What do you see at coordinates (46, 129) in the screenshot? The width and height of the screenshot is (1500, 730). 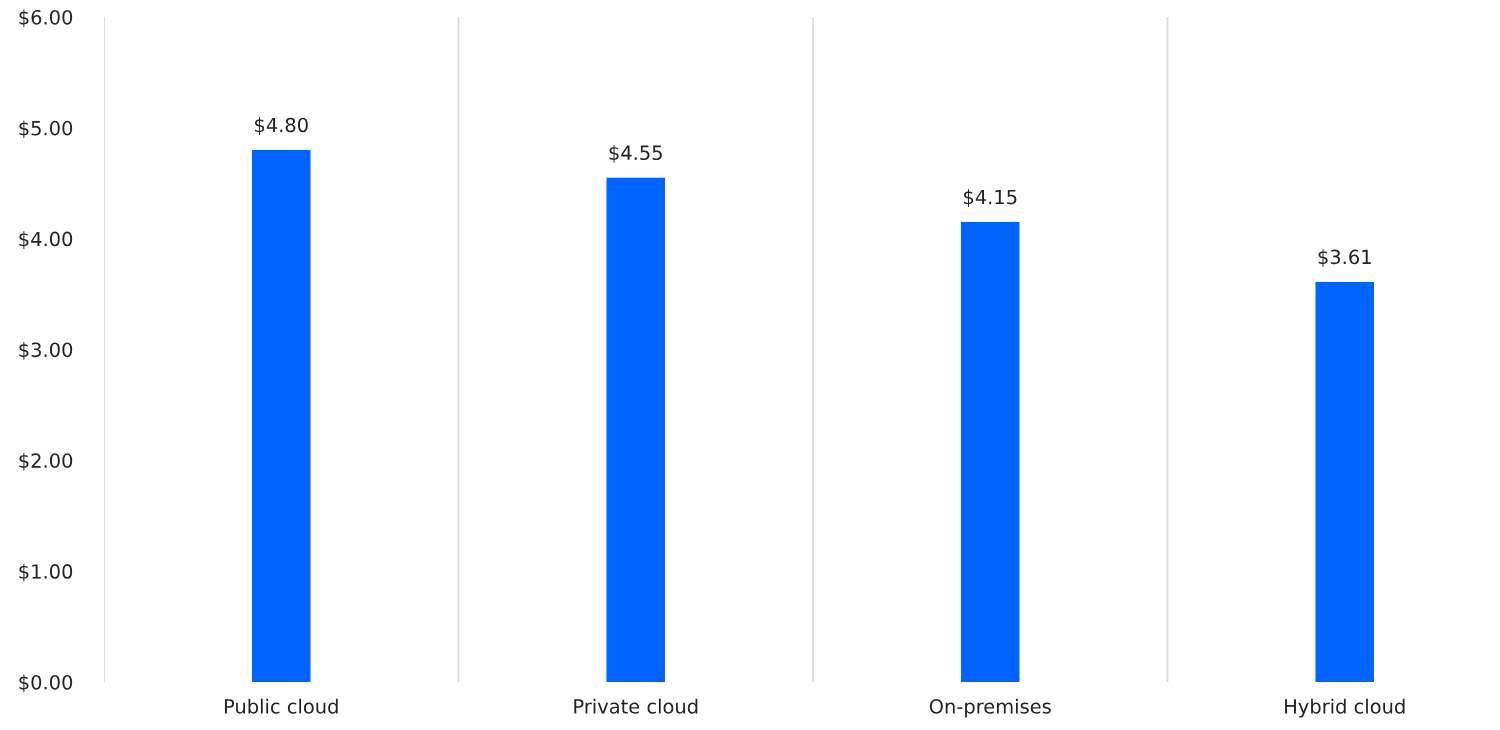 I see `y-tick-label: $5.00` at bounding box center [46, 129].